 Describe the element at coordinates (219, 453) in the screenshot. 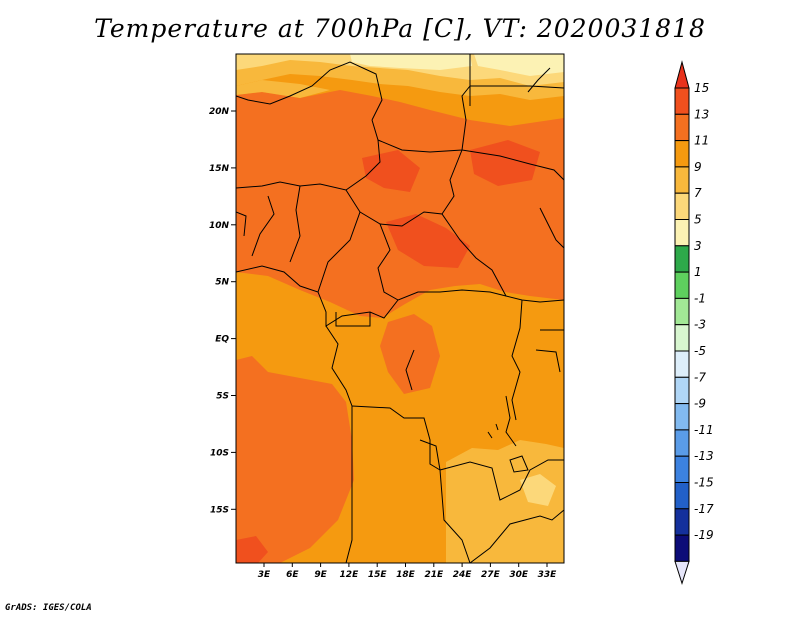

I see `y-tick-label: 10S` at that location.